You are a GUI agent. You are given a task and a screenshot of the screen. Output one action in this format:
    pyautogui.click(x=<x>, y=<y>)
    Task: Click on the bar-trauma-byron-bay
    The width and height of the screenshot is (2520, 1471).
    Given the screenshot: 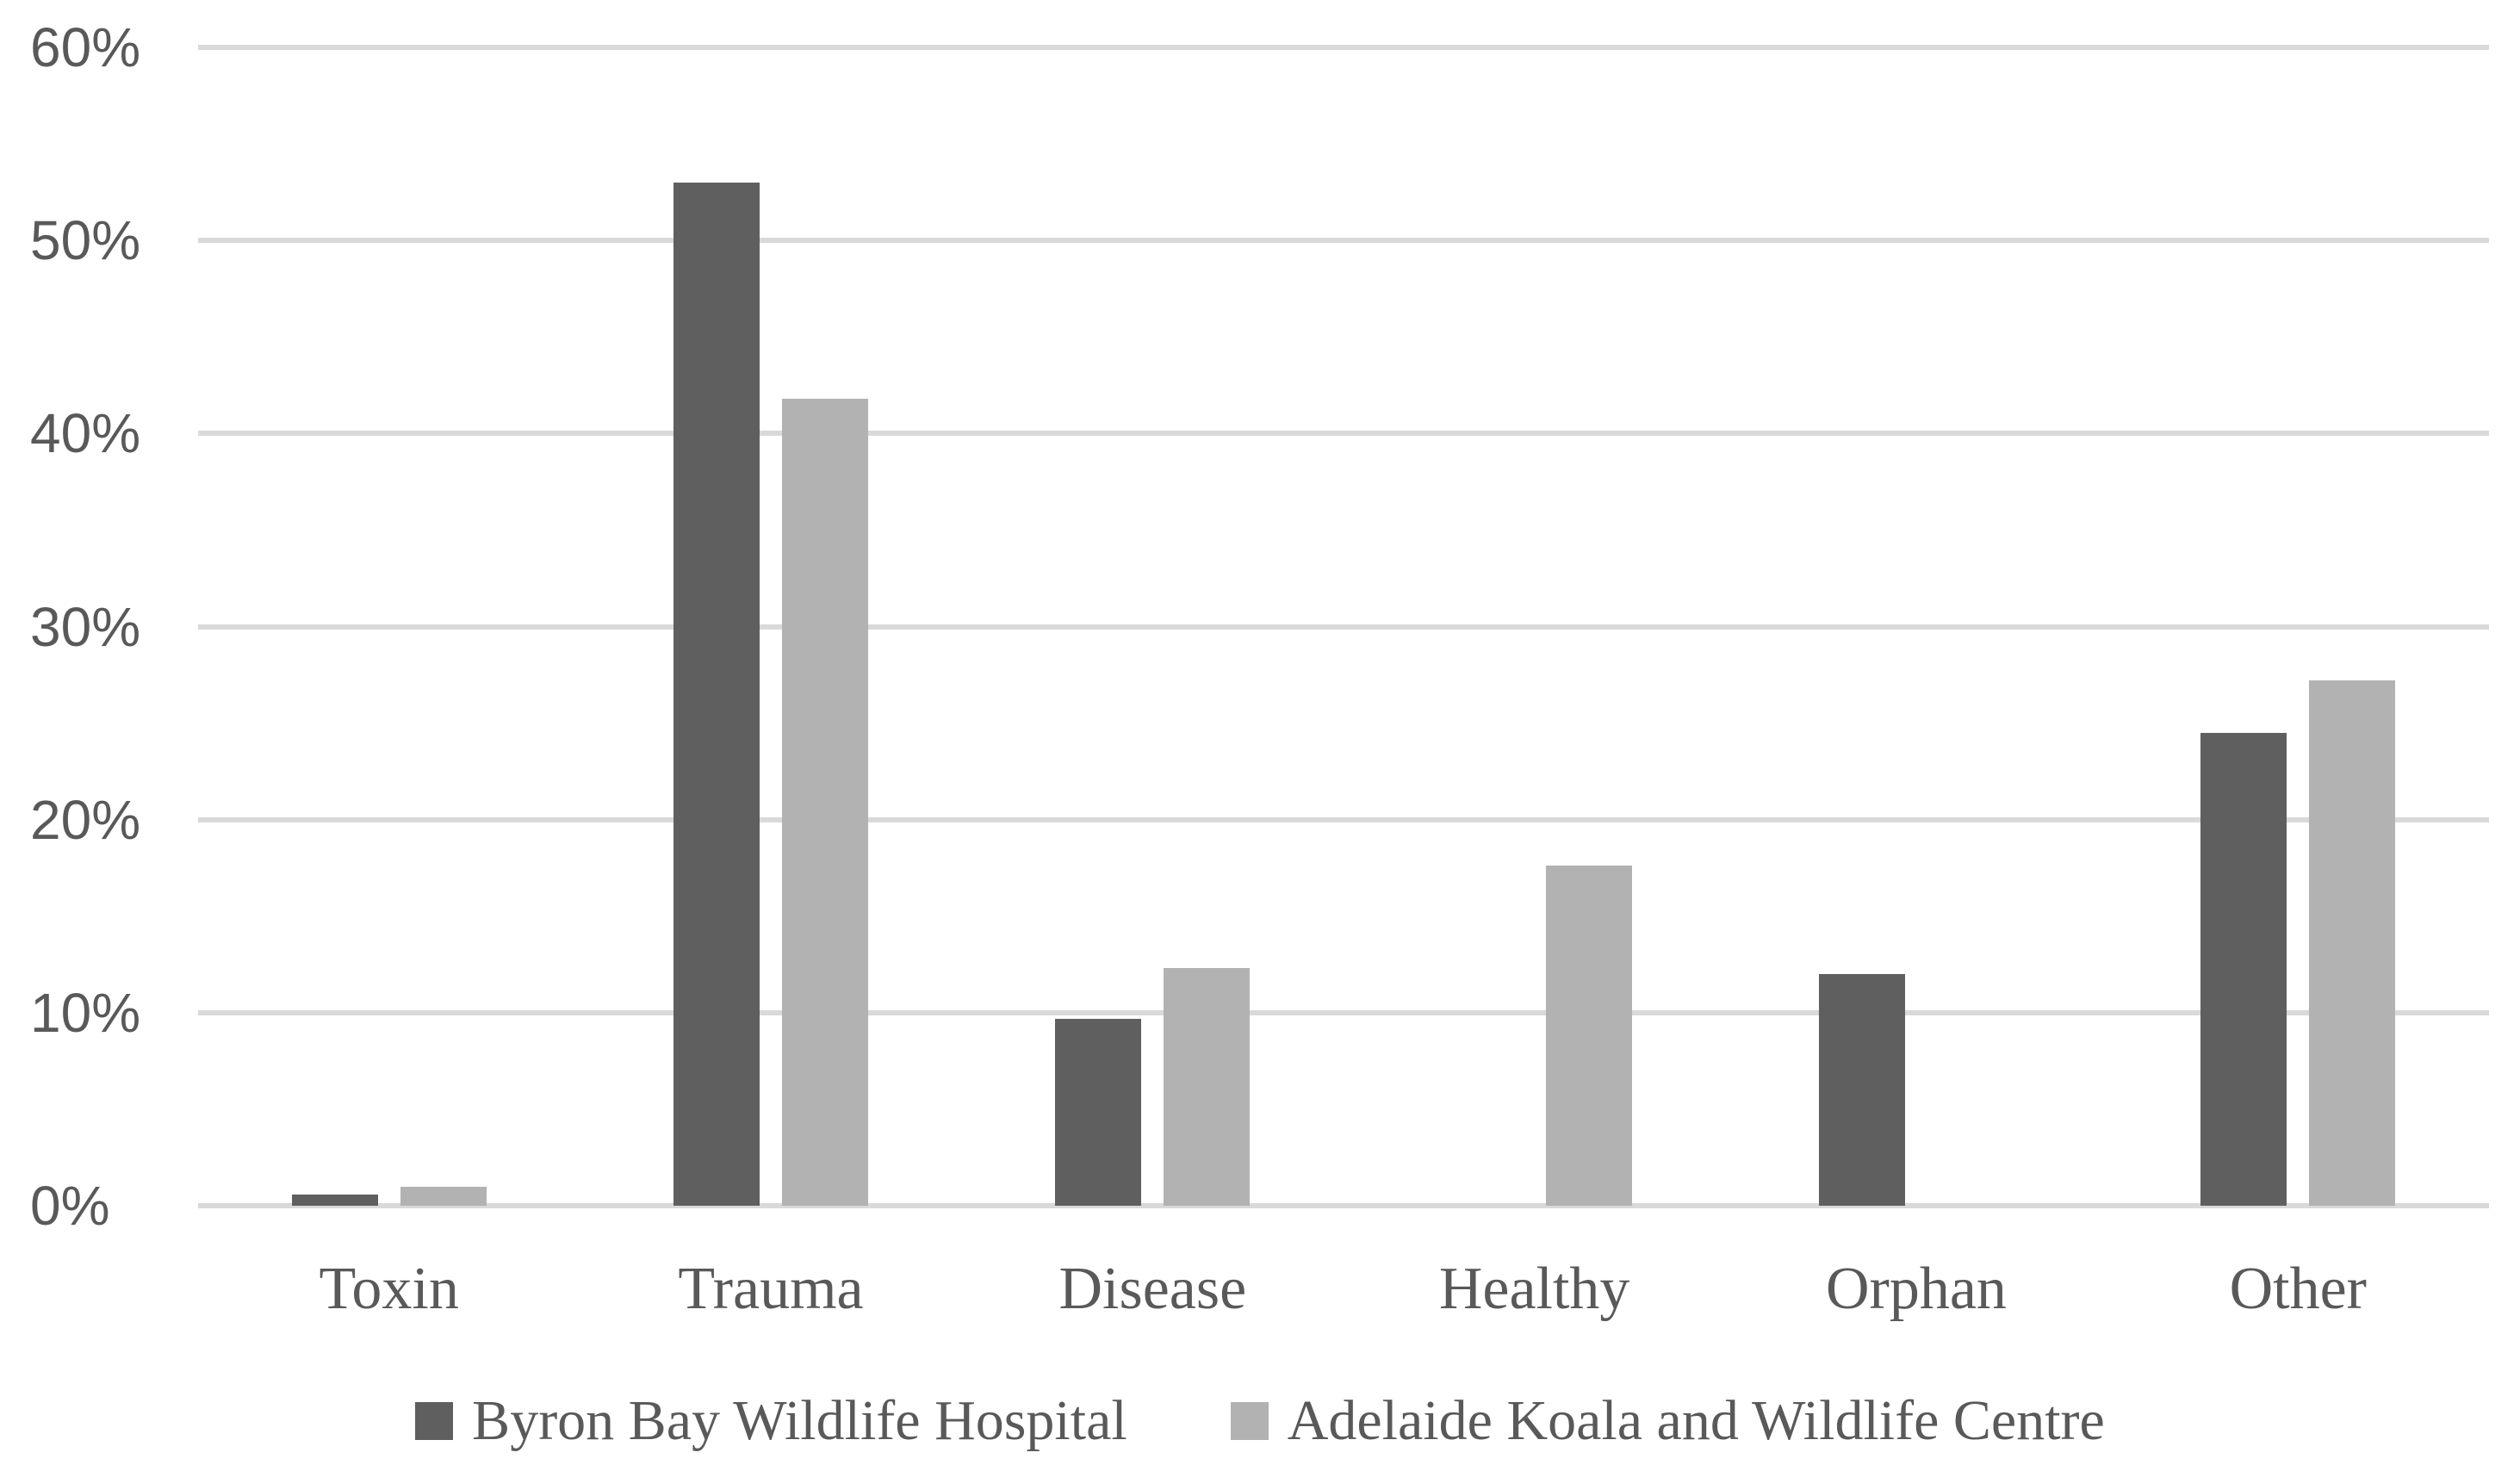 What is the action you would take?
    pyautogui.click(x=717, y=694)
    